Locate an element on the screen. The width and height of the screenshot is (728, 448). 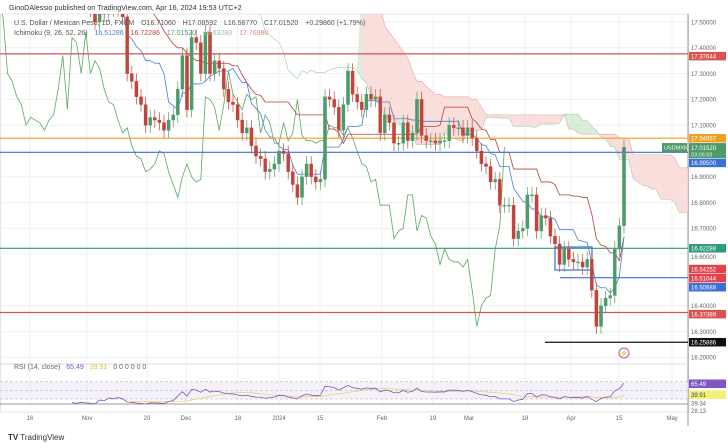
kijun-value: 16.72286 is located at coordinates (145, 33).